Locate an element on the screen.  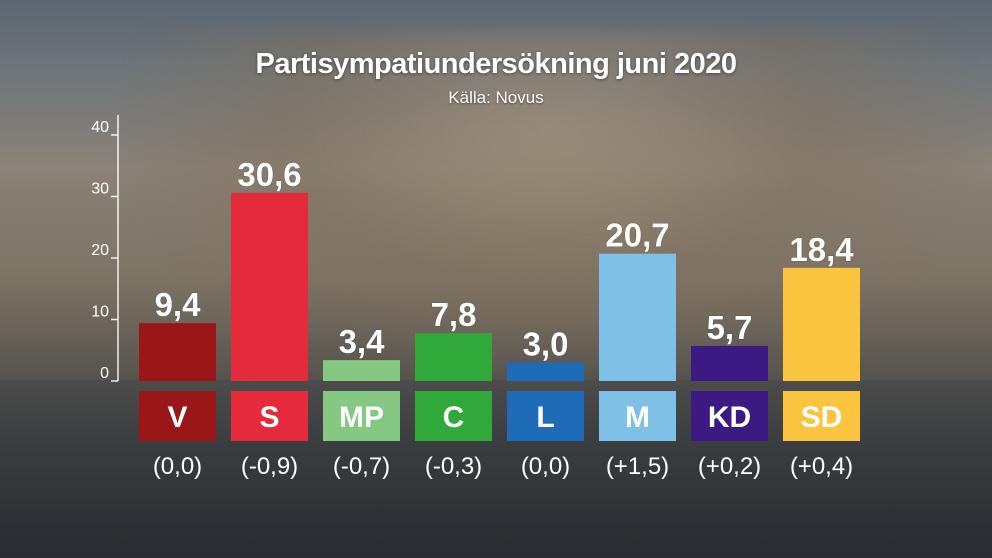
y-tick-label: 30 is located at coordinates (100, 189).